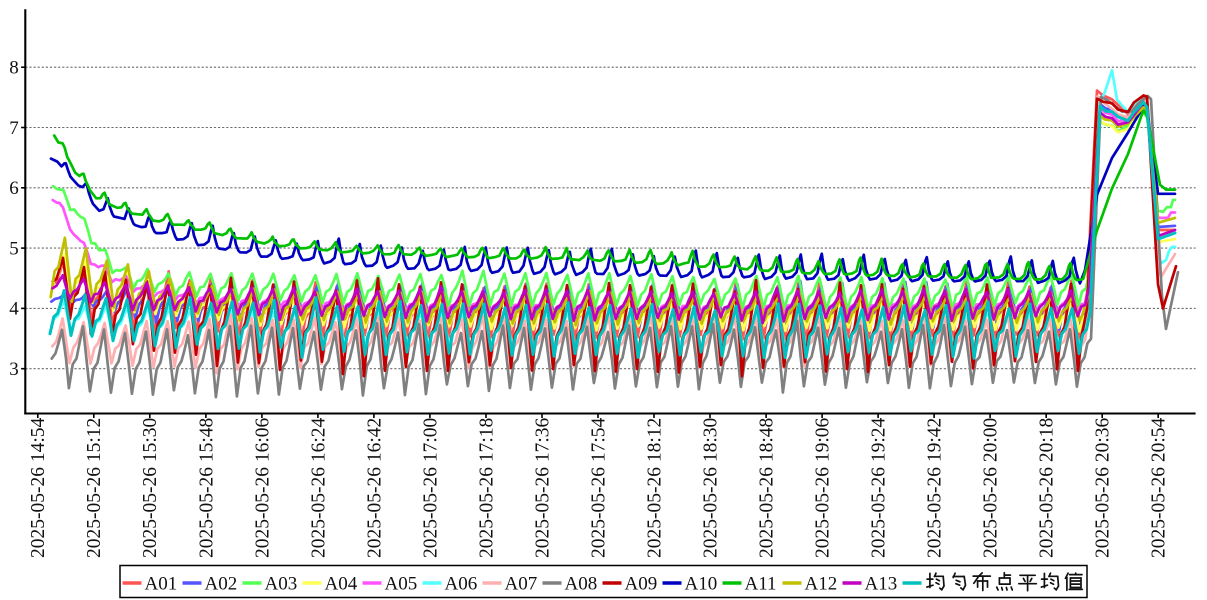  Describe the element at coordinates (991, 488) in the screenshot. I see `svg-text: 2025-05-26 20:00` at that location.